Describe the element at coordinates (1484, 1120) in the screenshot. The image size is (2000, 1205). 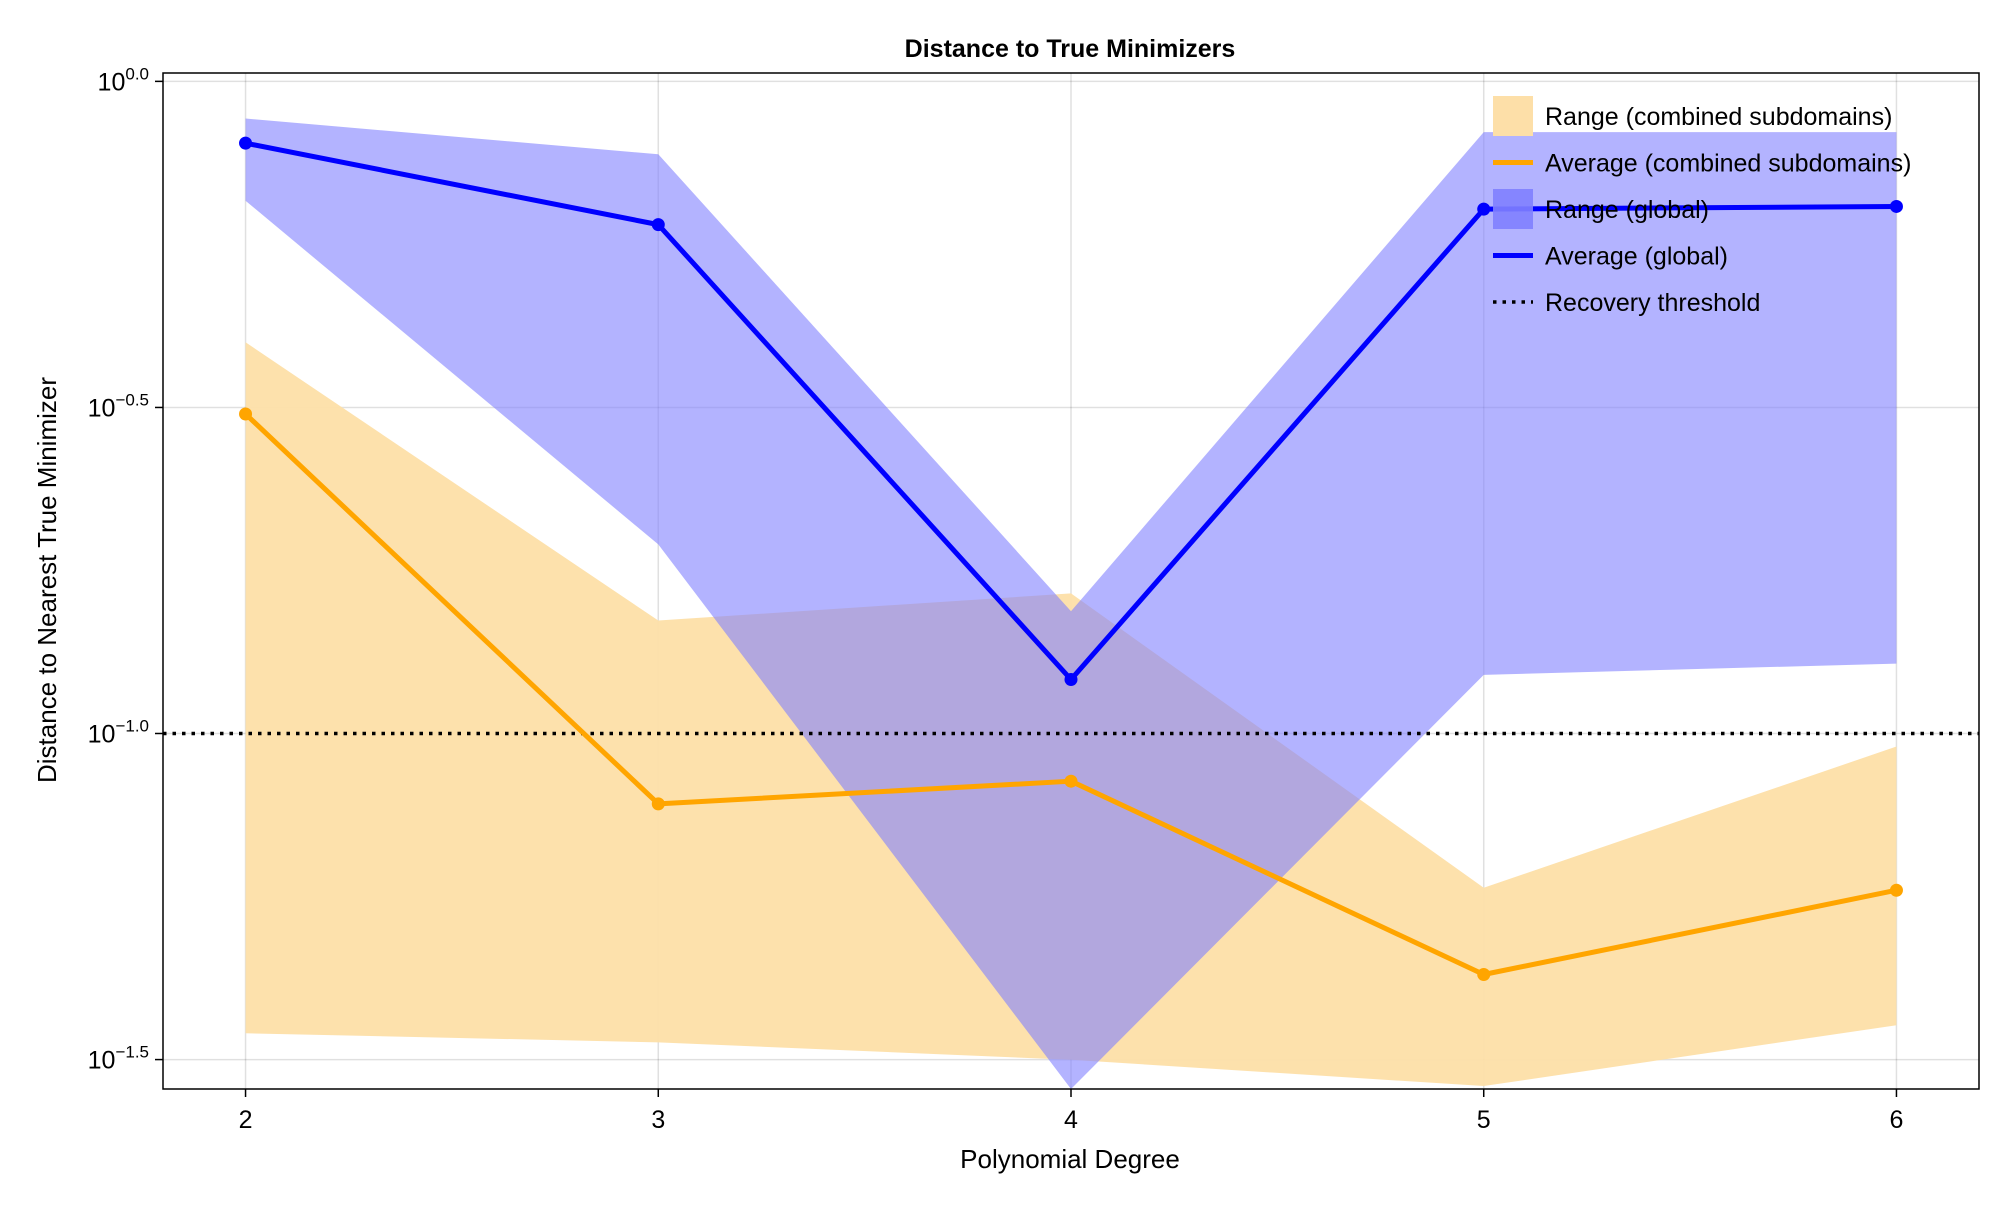
I see `x-tick-label: 5` at that location.